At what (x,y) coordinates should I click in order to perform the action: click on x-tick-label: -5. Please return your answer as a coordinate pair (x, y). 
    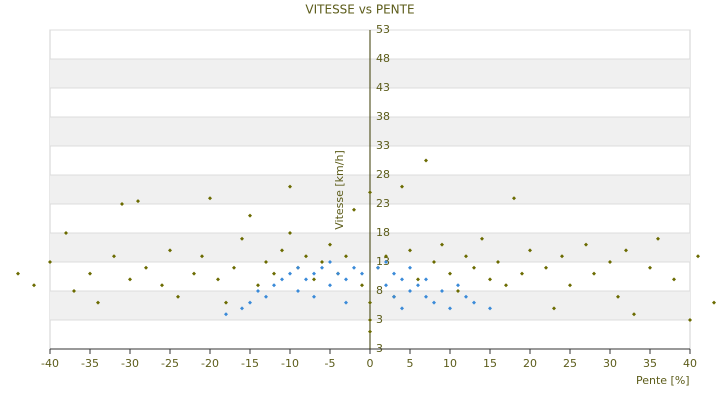
    Looking at the image, I should click on (330, 363).